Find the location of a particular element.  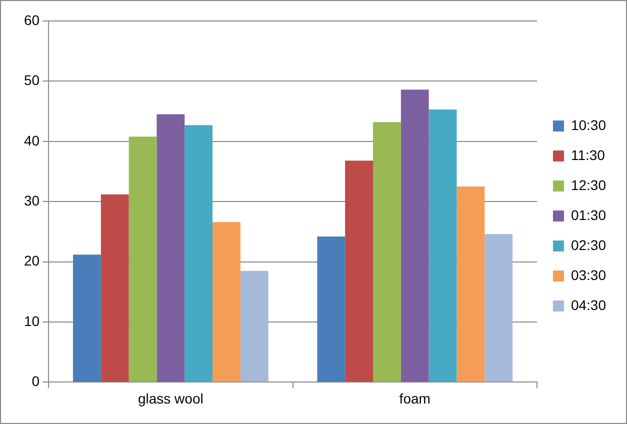

y-tick-label: 50 is located at coordinates (32, 80).